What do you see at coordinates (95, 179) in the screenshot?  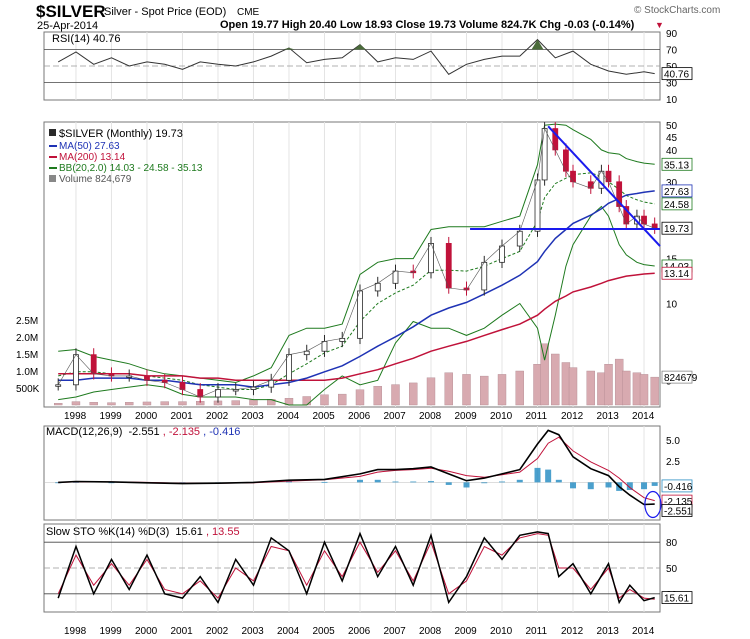 I see `volume-legend: Volume 824,679` at bounding box center [95, 179].